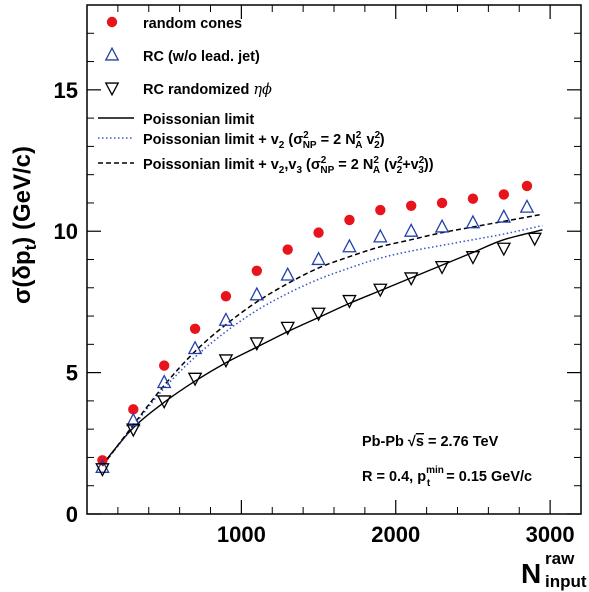 The height and width of the screenshot is (592, 589). I want to click on legend-markers, so click(116, 90).